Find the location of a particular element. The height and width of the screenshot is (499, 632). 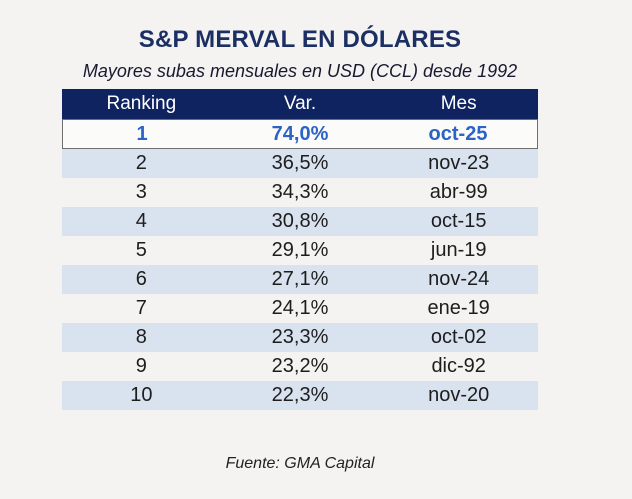

cell-var: 74,0% is located at coordinates (300, 133).